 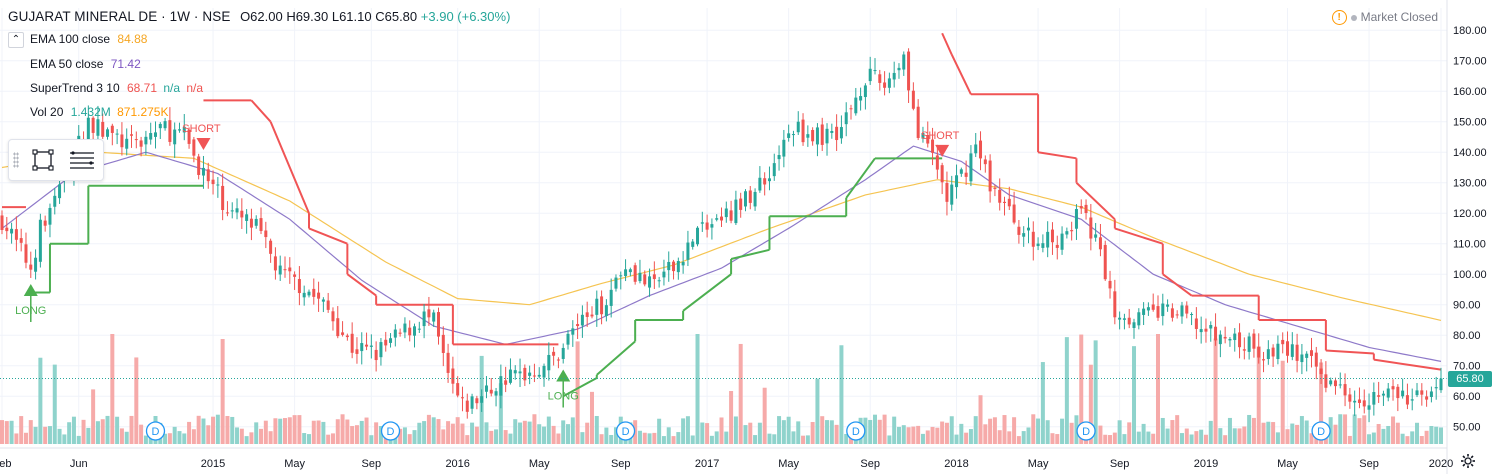 I want to click on supertrend-segment, so click(x=860, y=178).